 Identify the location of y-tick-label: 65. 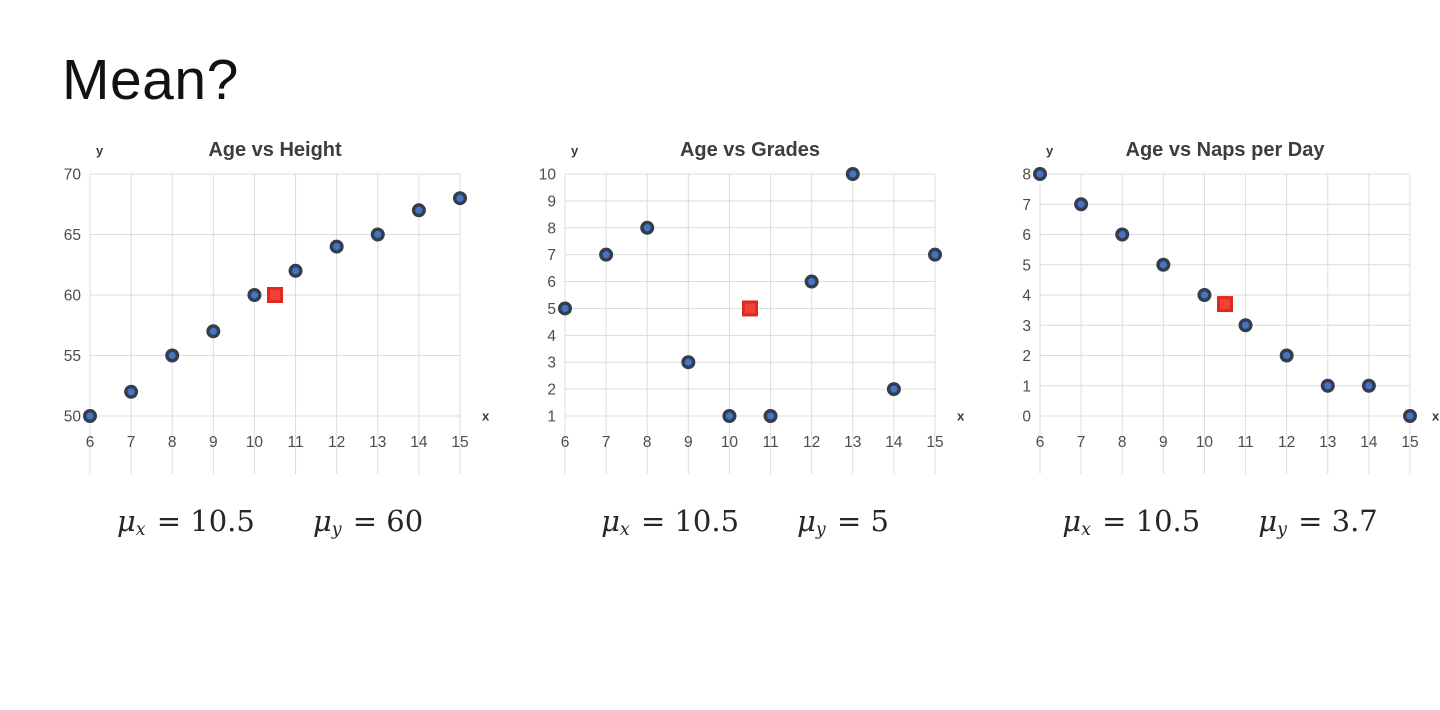
(72, 235).